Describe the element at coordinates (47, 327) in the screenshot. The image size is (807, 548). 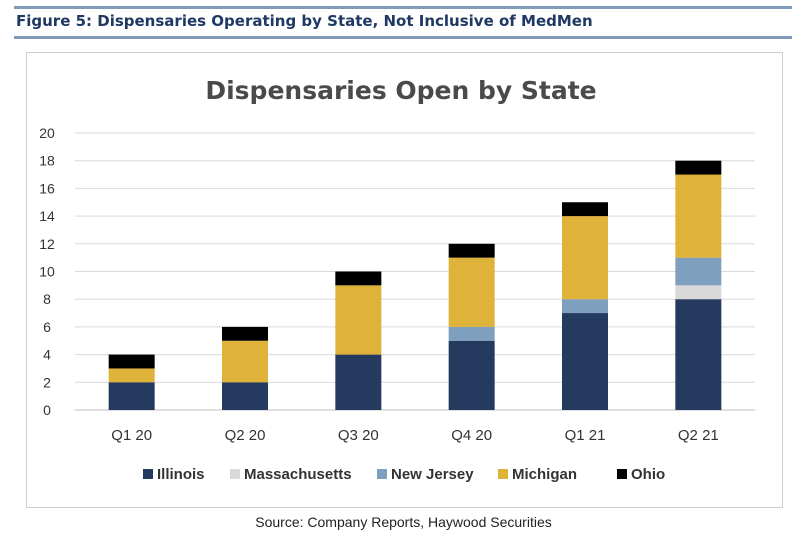
I see `y-tick-label: 6` at that location.